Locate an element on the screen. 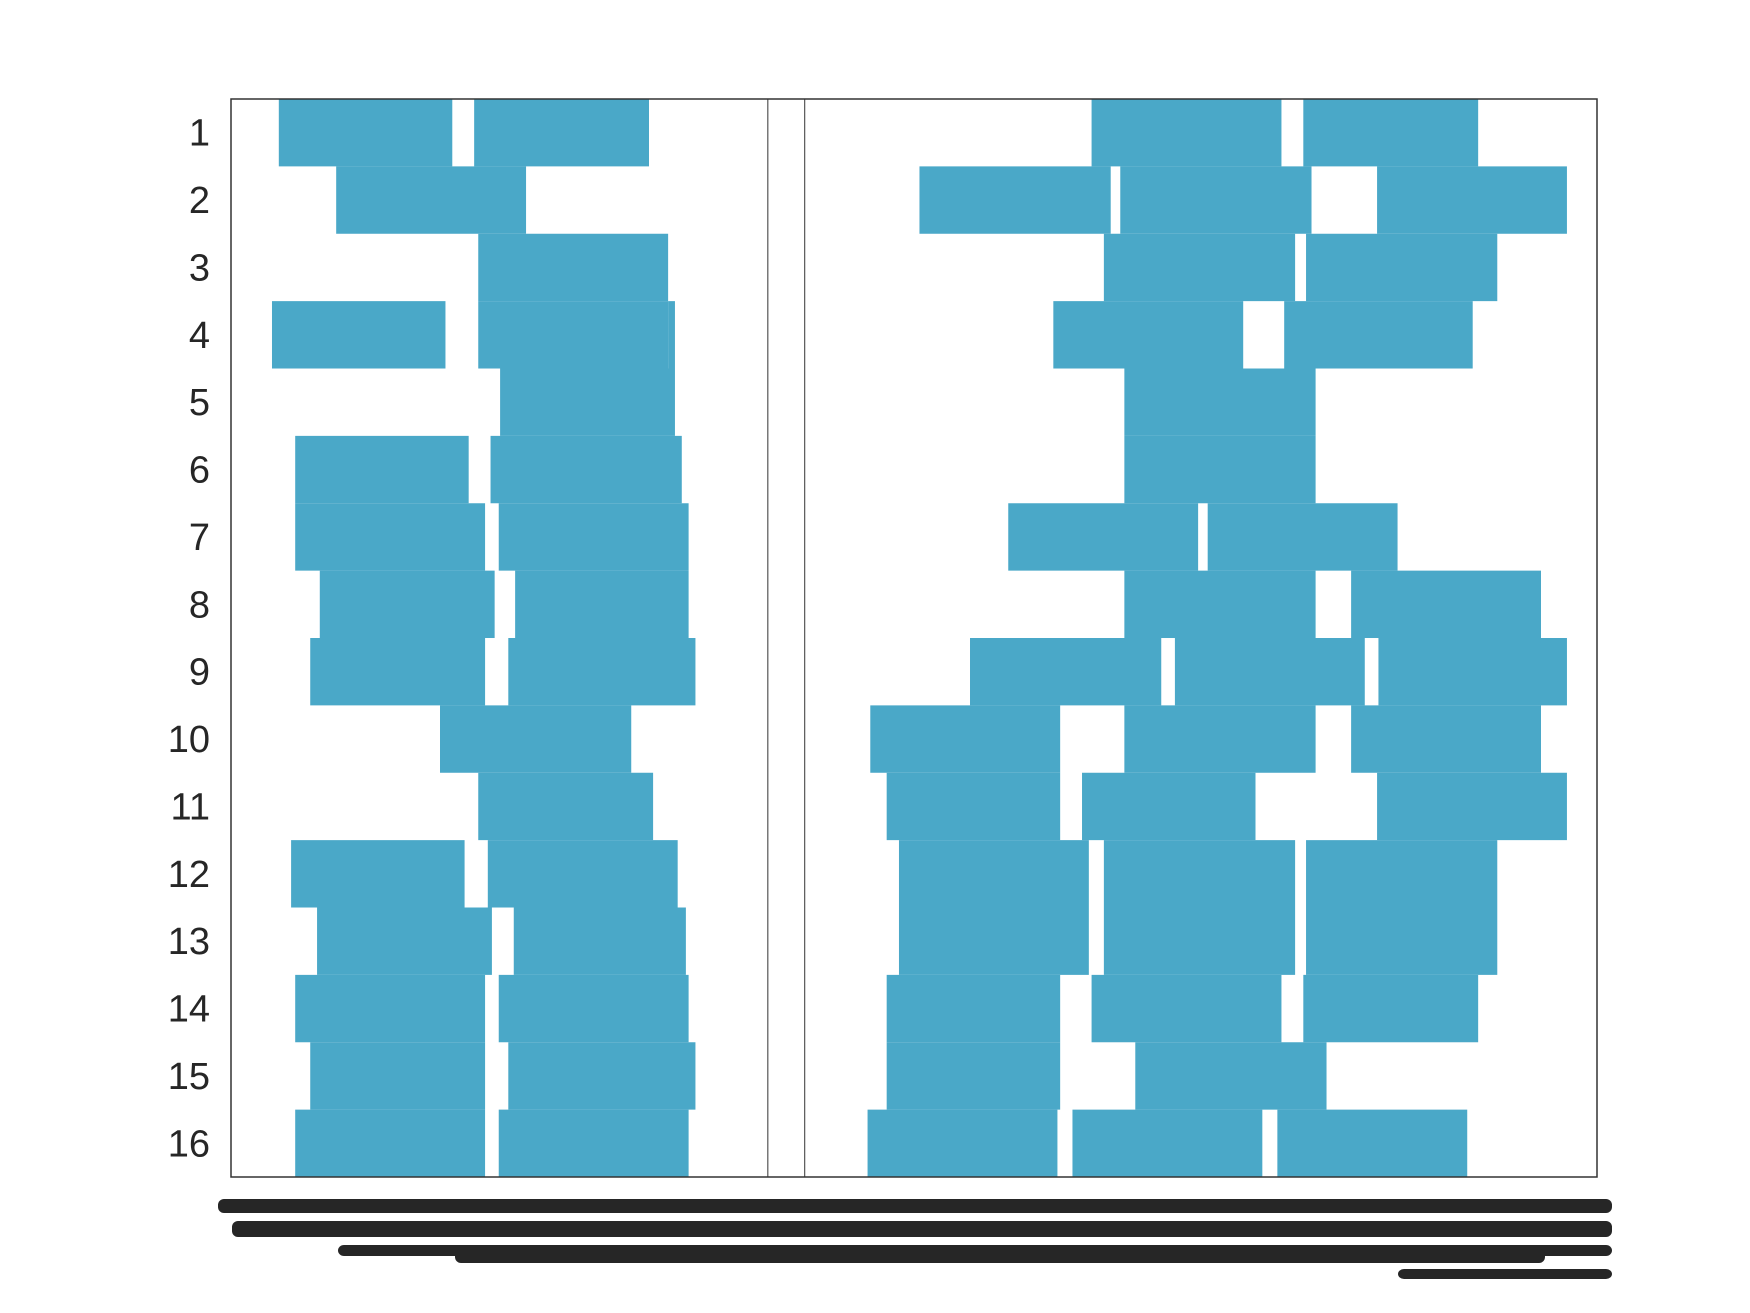  y-tick-label: 16 is located at coordinates (189, 1144).